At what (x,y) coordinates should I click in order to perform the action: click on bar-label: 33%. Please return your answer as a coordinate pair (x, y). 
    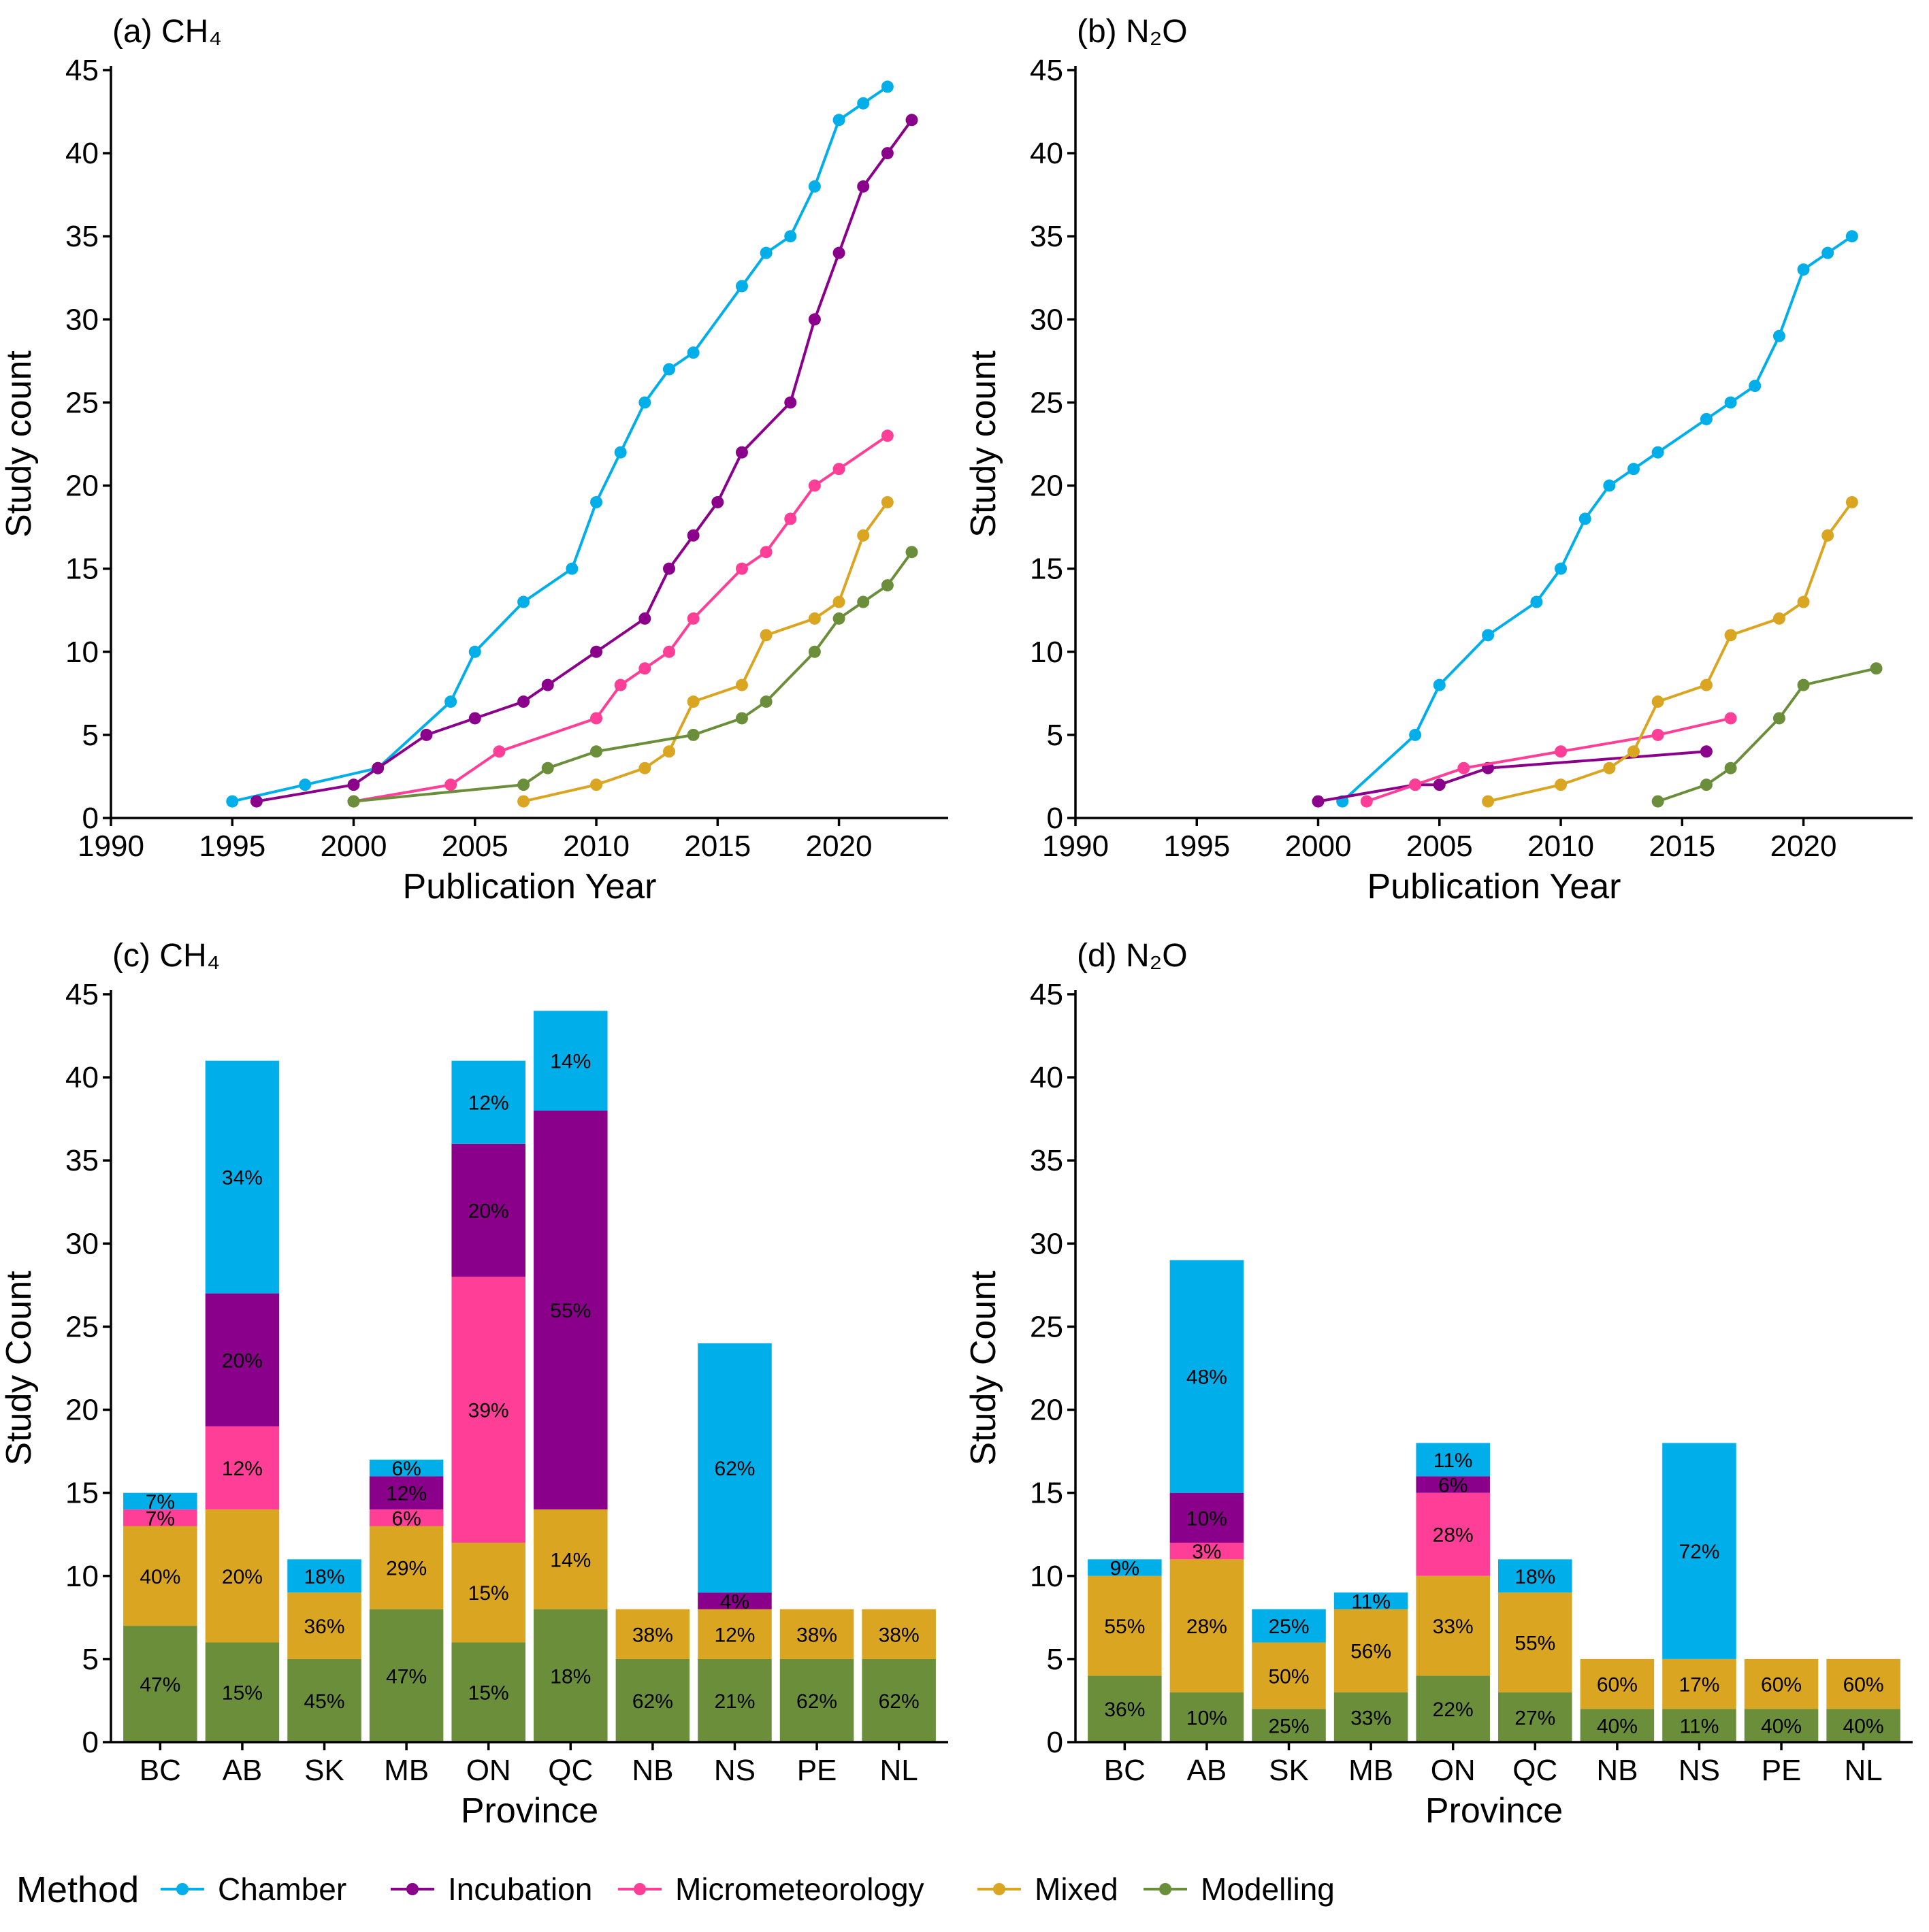
    Looking at the image, I should click on (1453, 1627).